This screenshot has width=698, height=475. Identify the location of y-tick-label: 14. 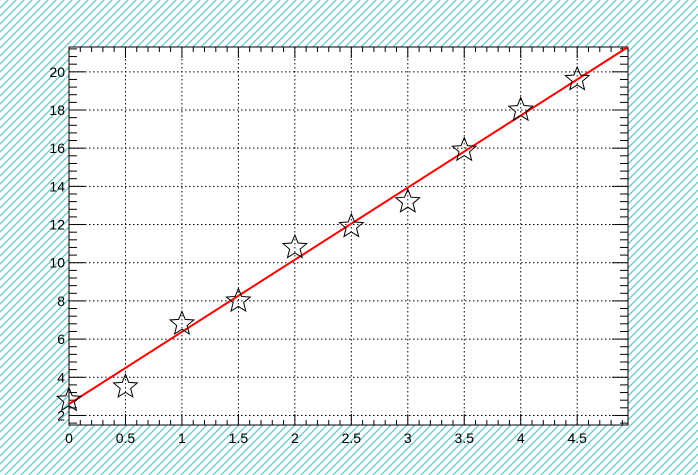
(57, 186).